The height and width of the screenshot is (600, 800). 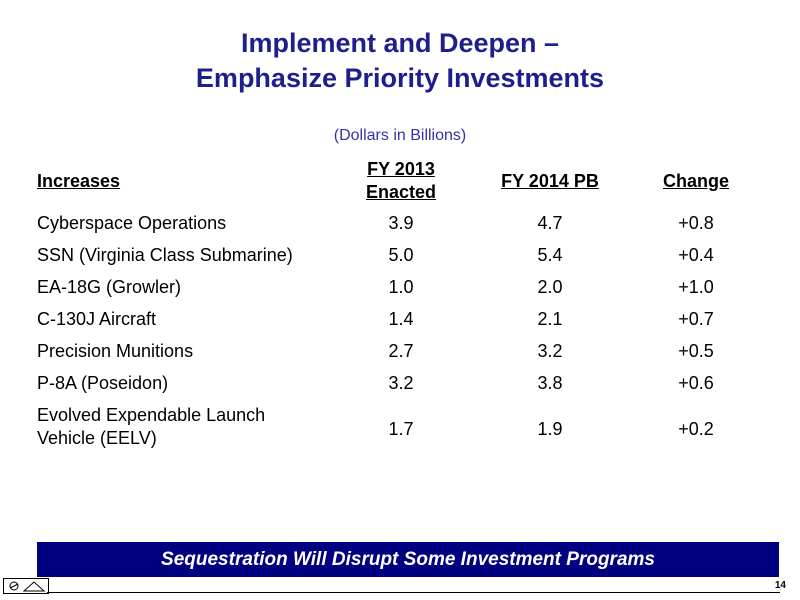 I want to click on row-fy2013: 3.9, so click(x=401, y=223).